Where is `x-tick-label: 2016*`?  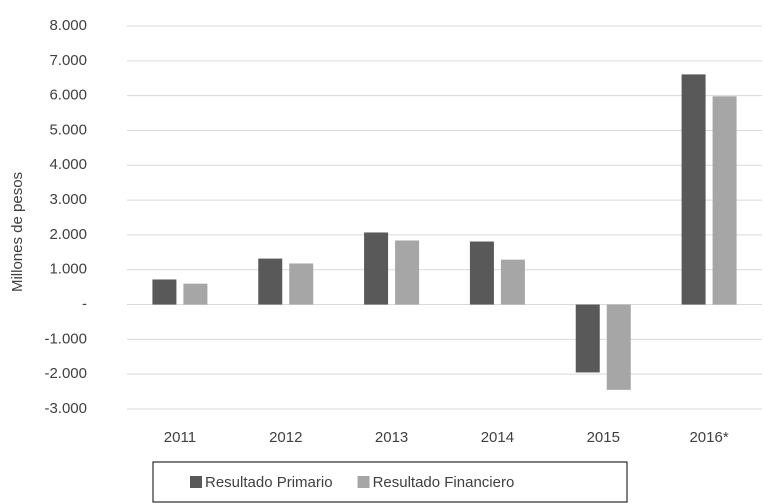 x-tick-label: 2016* is located at coordinates (708, 437).